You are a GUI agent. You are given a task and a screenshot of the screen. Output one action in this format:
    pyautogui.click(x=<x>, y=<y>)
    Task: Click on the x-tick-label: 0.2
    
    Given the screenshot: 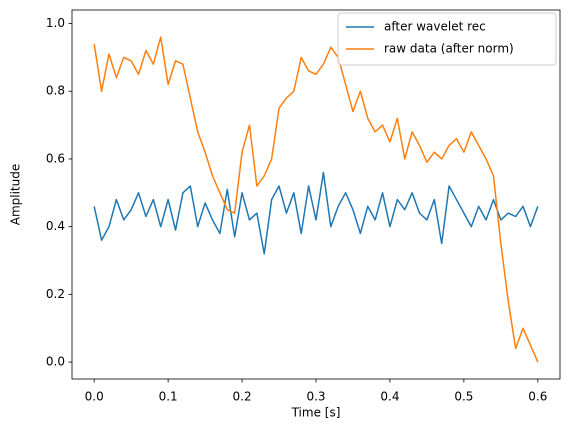 What is the action you would take?
    pyautogui.click(x=242, y=397)
    